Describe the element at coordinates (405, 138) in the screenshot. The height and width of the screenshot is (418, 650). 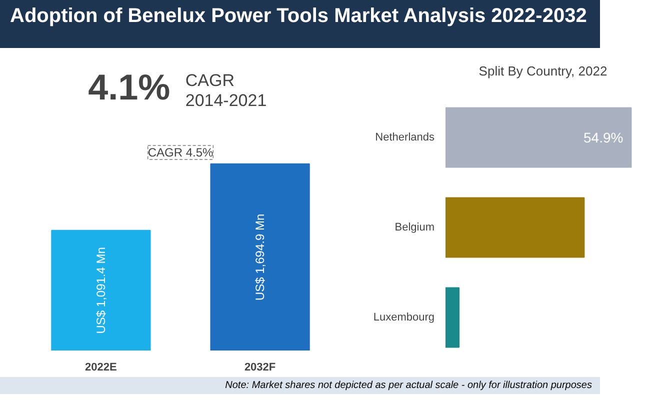
I see `y-tick-label: Netherlands` at that location.